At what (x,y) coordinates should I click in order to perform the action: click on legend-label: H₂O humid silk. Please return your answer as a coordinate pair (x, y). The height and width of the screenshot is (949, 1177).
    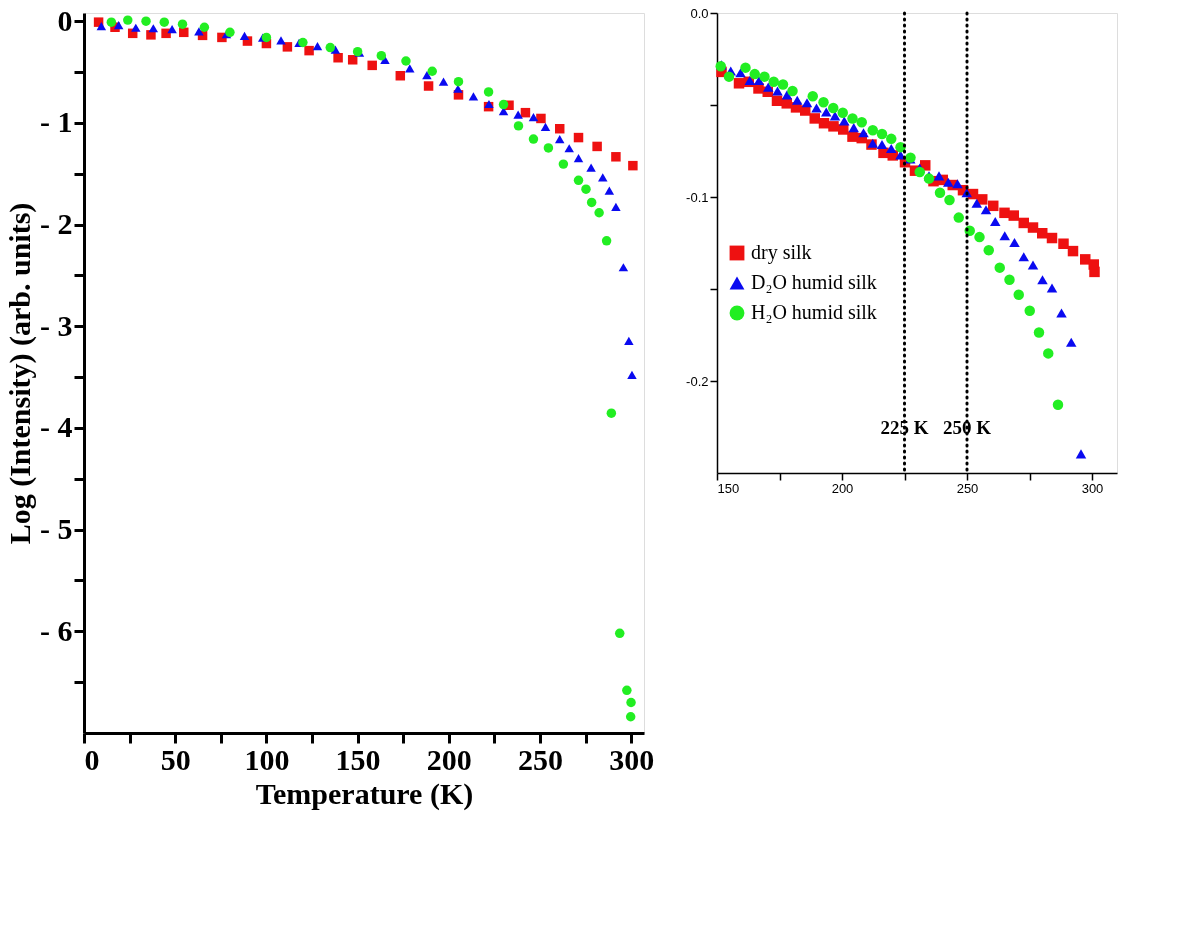
    Looking at the image, I should click on (814, 312).